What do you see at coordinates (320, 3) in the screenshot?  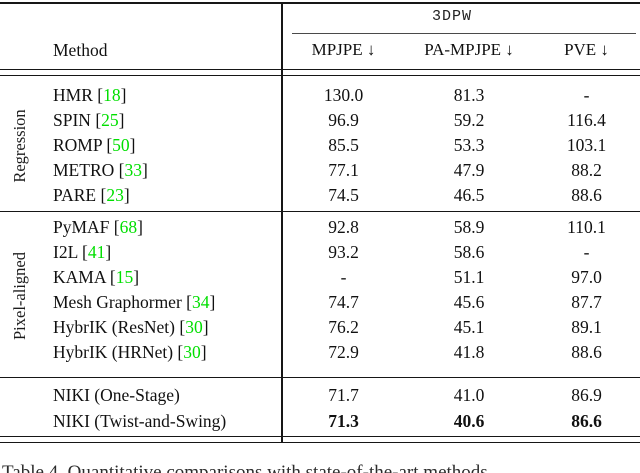 I see `table-top-rule` at bounding box center [320, 3].